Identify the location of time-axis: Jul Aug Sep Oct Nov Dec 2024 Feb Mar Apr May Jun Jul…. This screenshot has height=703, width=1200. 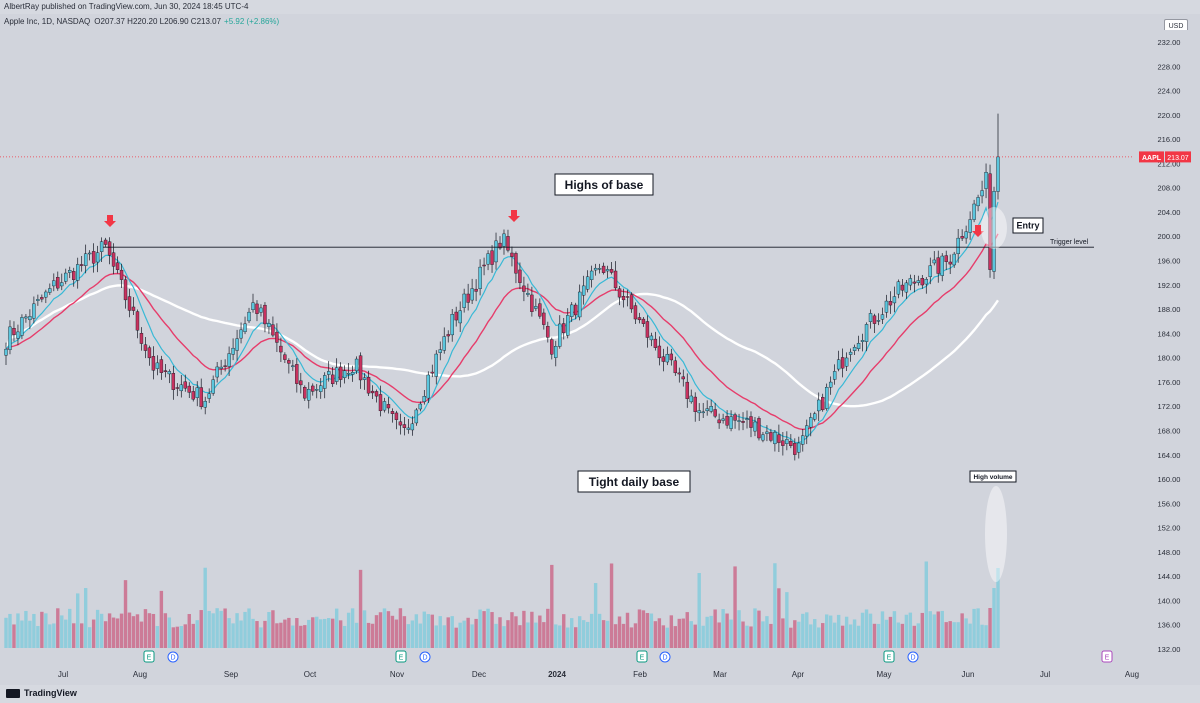
(572, 675).